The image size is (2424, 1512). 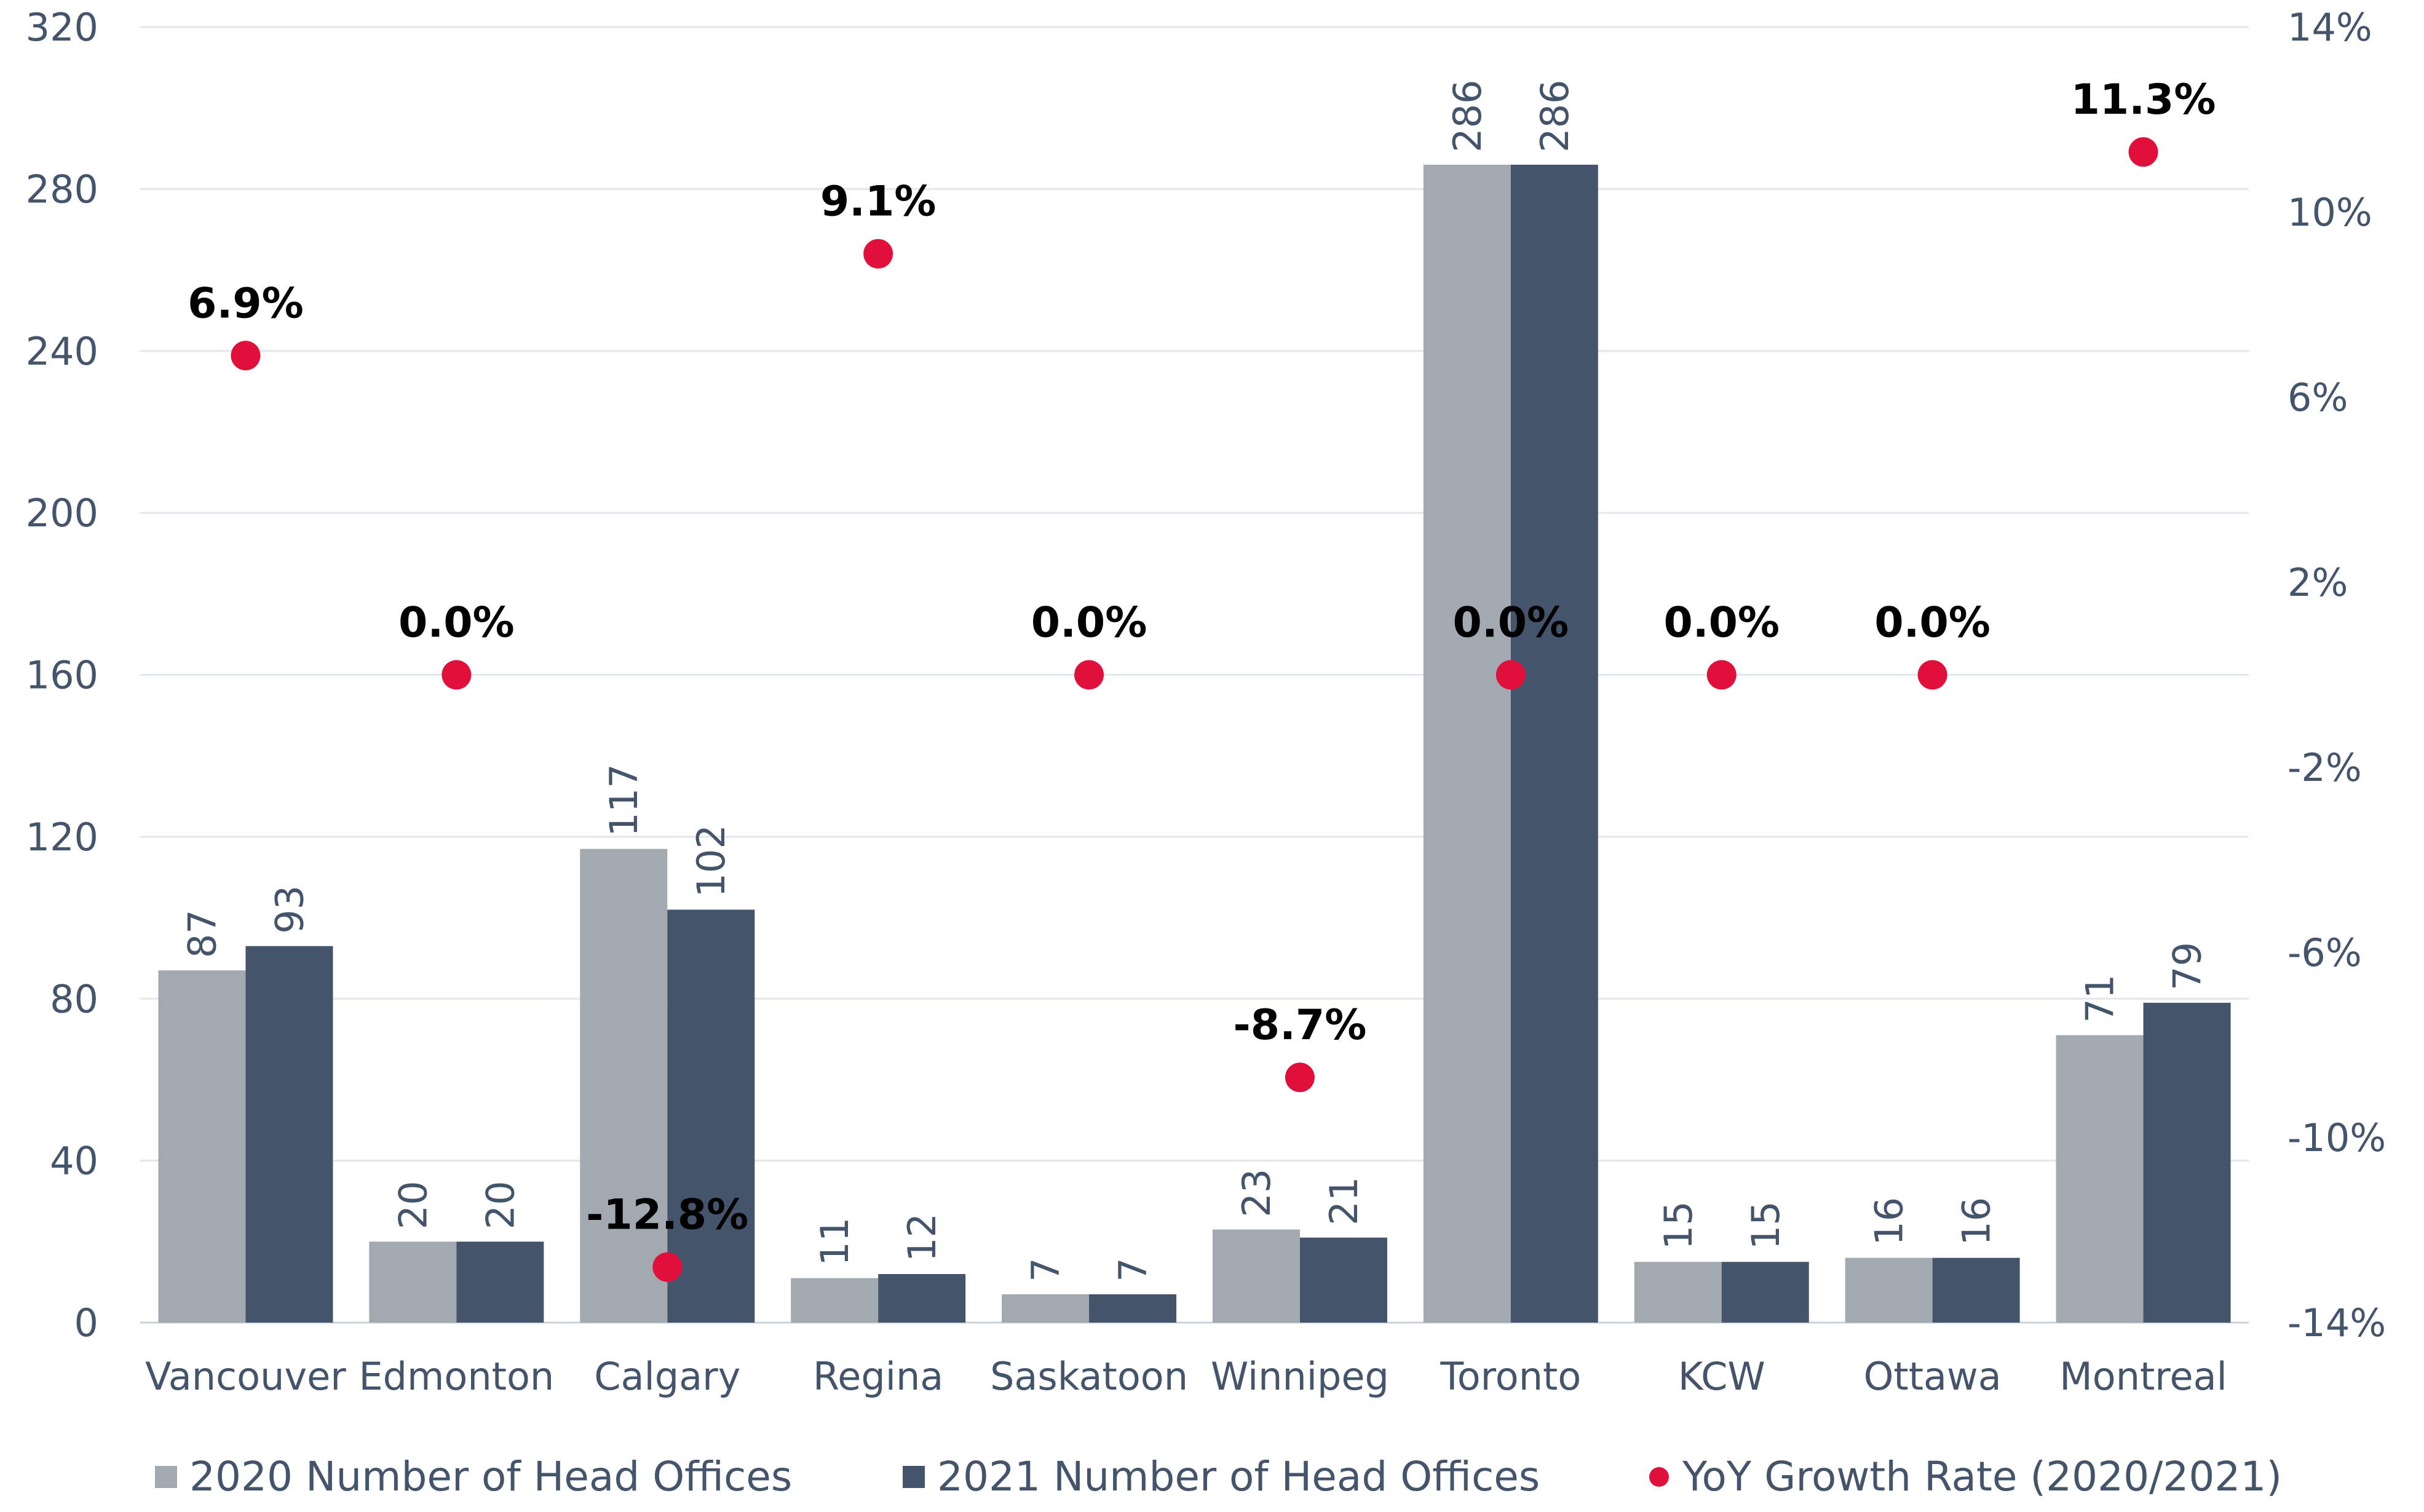 What do you see at coordinates (2336, 1138) in the screenshot?
I see `right-axis-tick-label: -10%` at bounding box center [2336, 1138].